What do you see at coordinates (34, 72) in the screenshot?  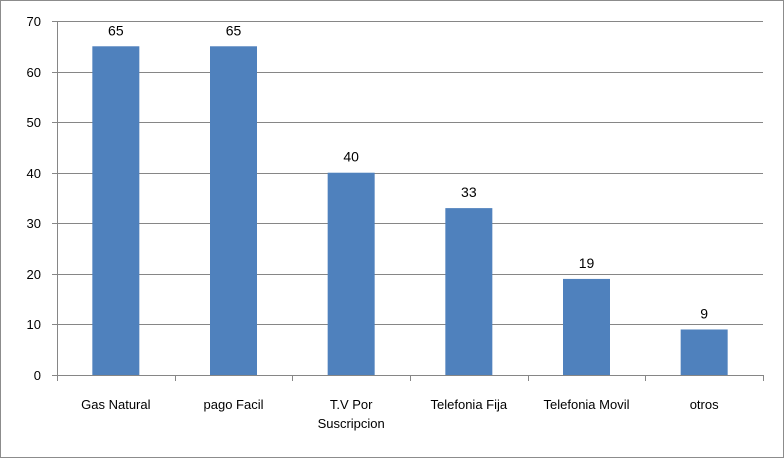 I see `y-tick-label: 60` at bounding box center [34, 72].